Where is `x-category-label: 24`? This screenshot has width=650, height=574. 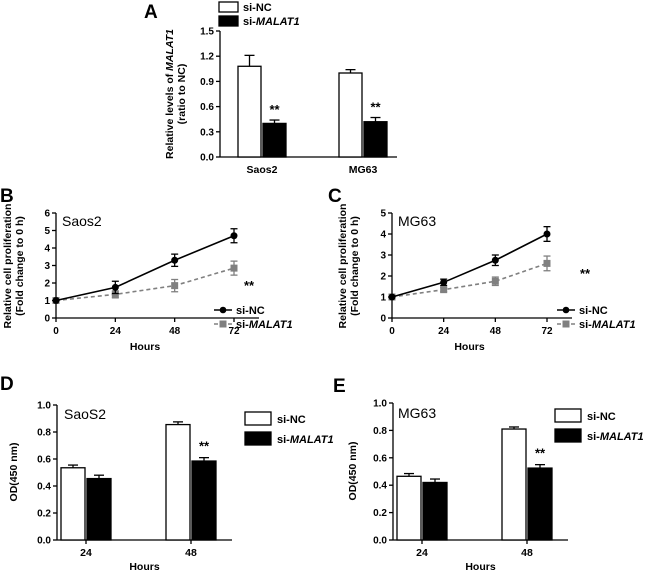
x-category-label: 24 is located at coordinates (422, 553).